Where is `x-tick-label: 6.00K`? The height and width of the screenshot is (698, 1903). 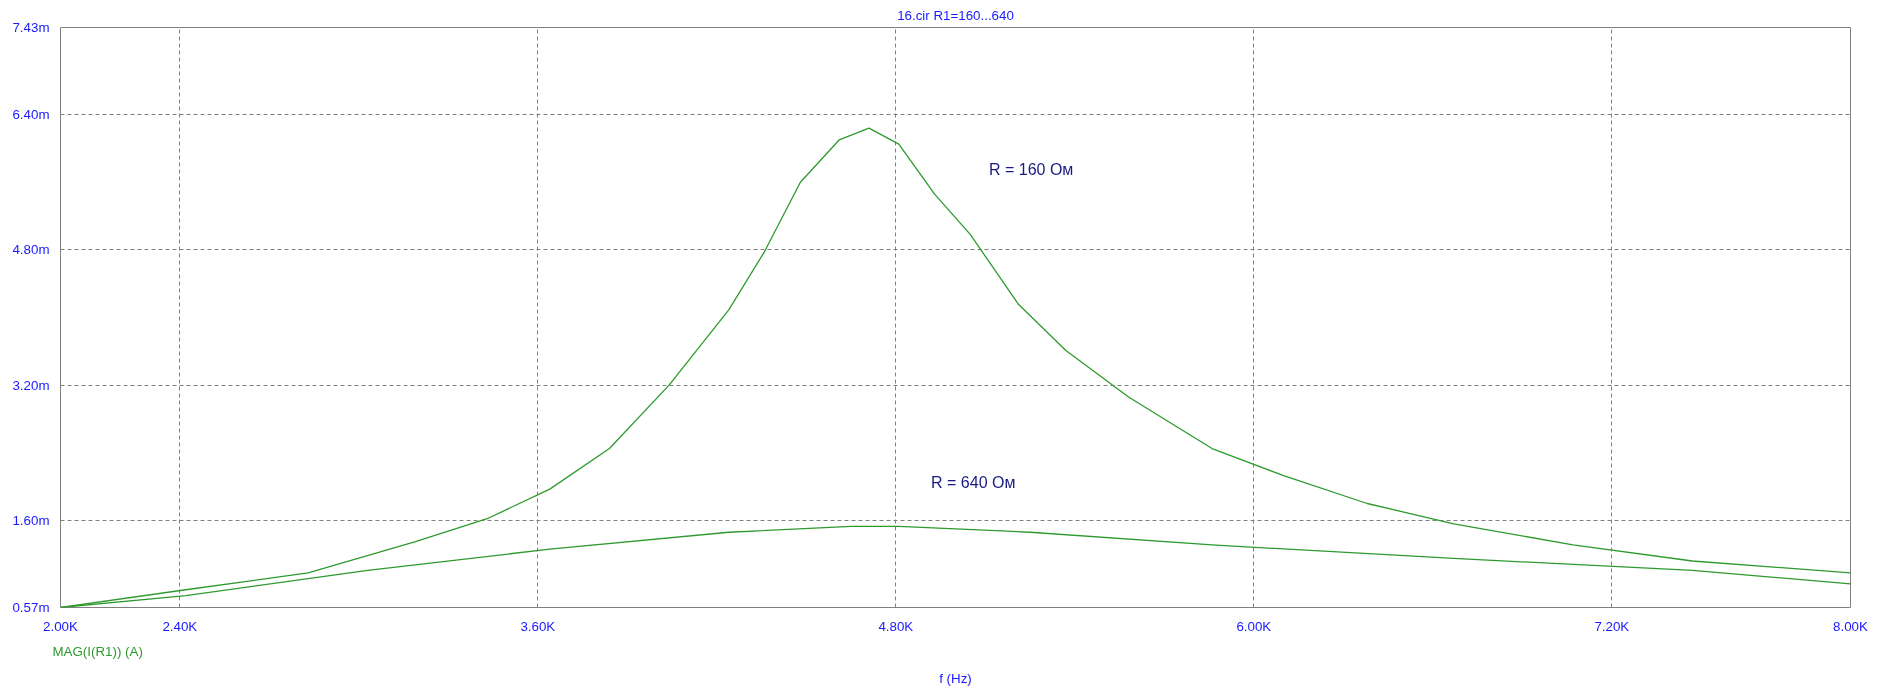 x-tick-label: 6.00K is located at coordinates (1254, 626).